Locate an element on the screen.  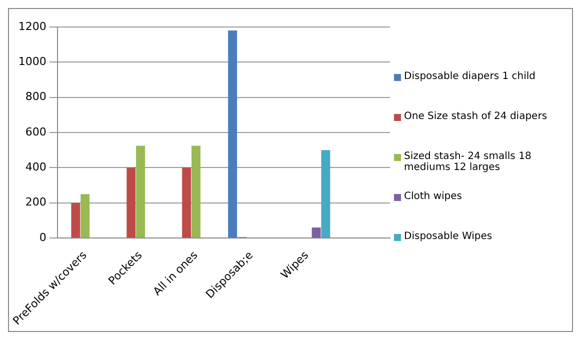
y-tick-label: 400 is located at coordinates (35, 167).